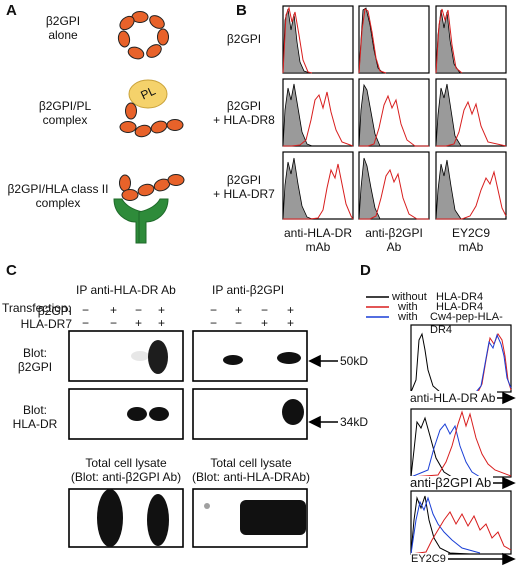  What do you see at coordinates (377, 307) in the screenshot?
I see `panel-d-legend-lines` at bounding box center [377, 307].